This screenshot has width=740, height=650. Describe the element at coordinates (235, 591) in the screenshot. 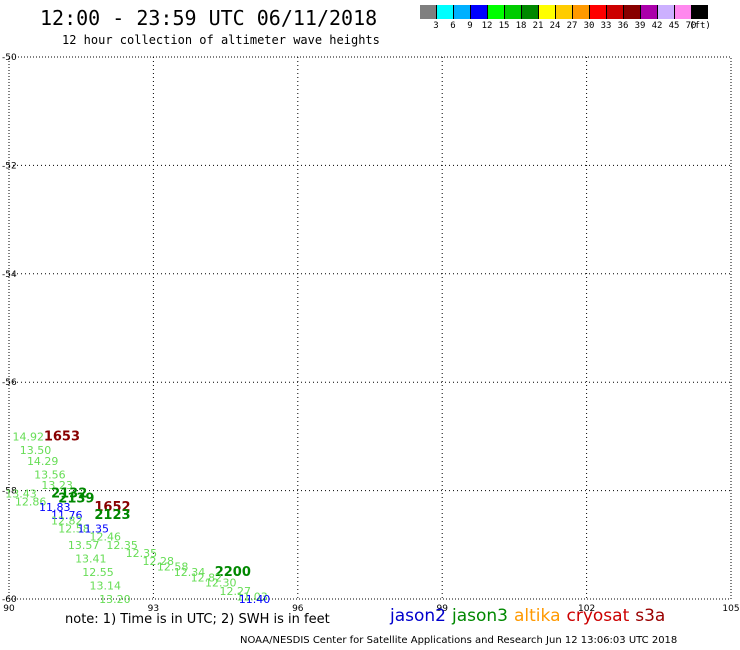

I see `wave-height-label: 12.27` at that location.